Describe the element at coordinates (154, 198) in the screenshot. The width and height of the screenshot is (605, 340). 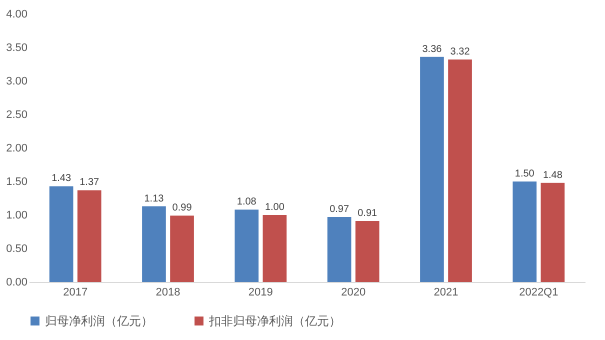
I see `data-label: 1.13` at that location.